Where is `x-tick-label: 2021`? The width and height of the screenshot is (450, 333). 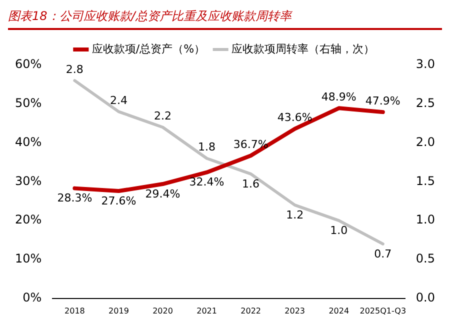
x-tick-label: 2021 is located at coordinates (206, 311).